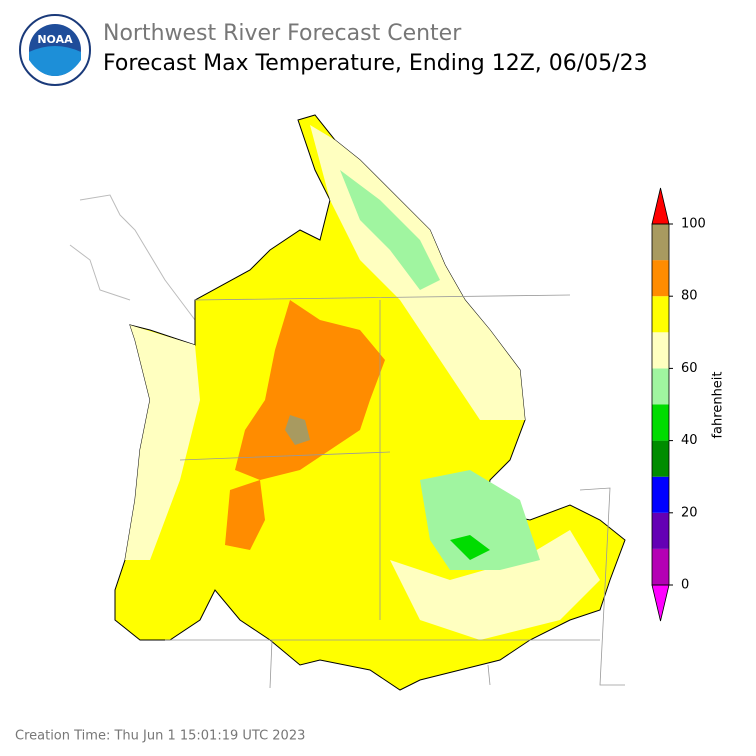 This screenshot has height=756, width=756. I want to click on logo-text: NOAA, so click(55, 39).